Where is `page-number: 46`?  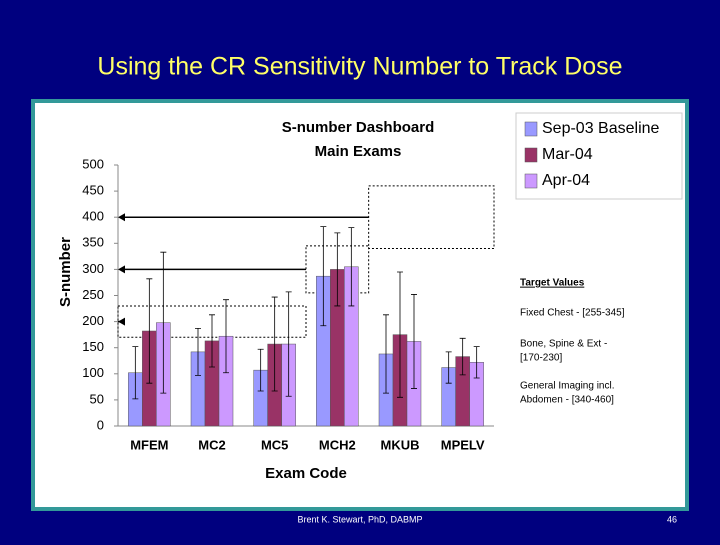
page-number: 46 is located at coordinates (672, 519).